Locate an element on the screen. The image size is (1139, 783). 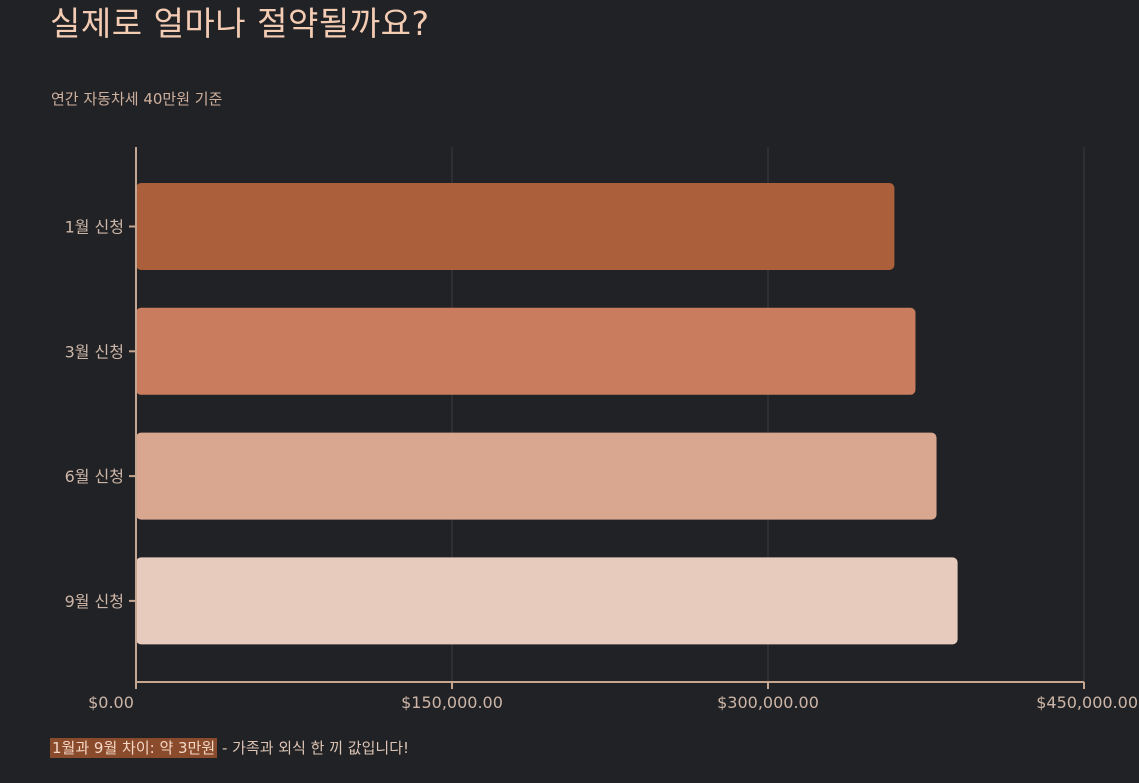
x-tick-label: $300,000.00 is located at coordinates (768, 702).